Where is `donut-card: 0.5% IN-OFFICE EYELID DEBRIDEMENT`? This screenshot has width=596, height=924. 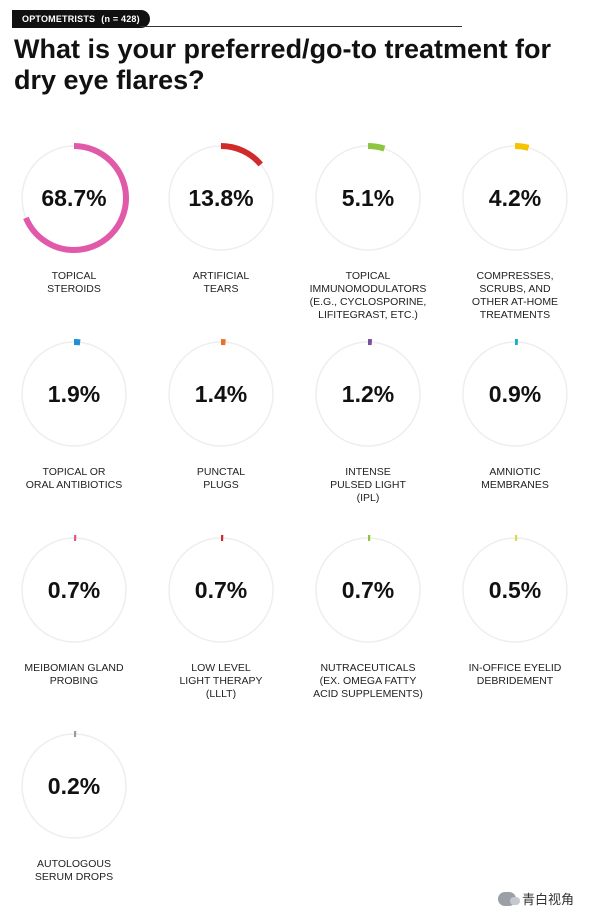 donut-card: 0.5% IN-OFFICE EYELID DEBRIDEMENT is located at coordinates (515, 630).